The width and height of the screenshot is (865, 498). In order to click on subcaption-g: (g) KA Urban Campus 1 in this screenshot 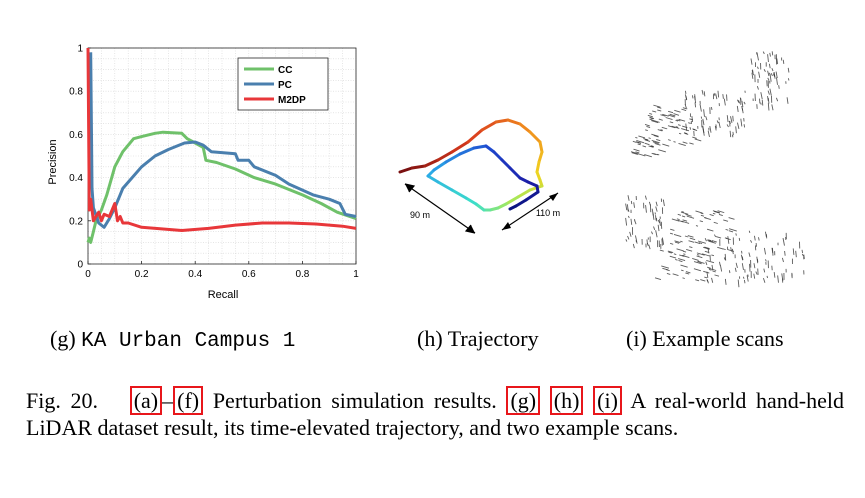, I will do `click(172, 339)`.